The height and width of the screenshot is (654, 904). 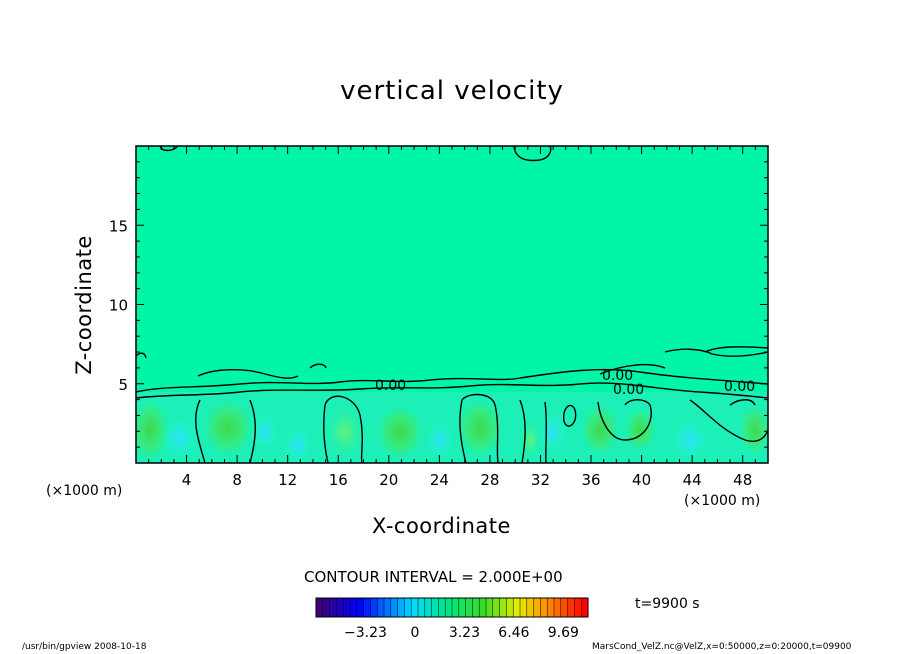 I want to click on x-tick-label: 36, so click(x=590, y=480).